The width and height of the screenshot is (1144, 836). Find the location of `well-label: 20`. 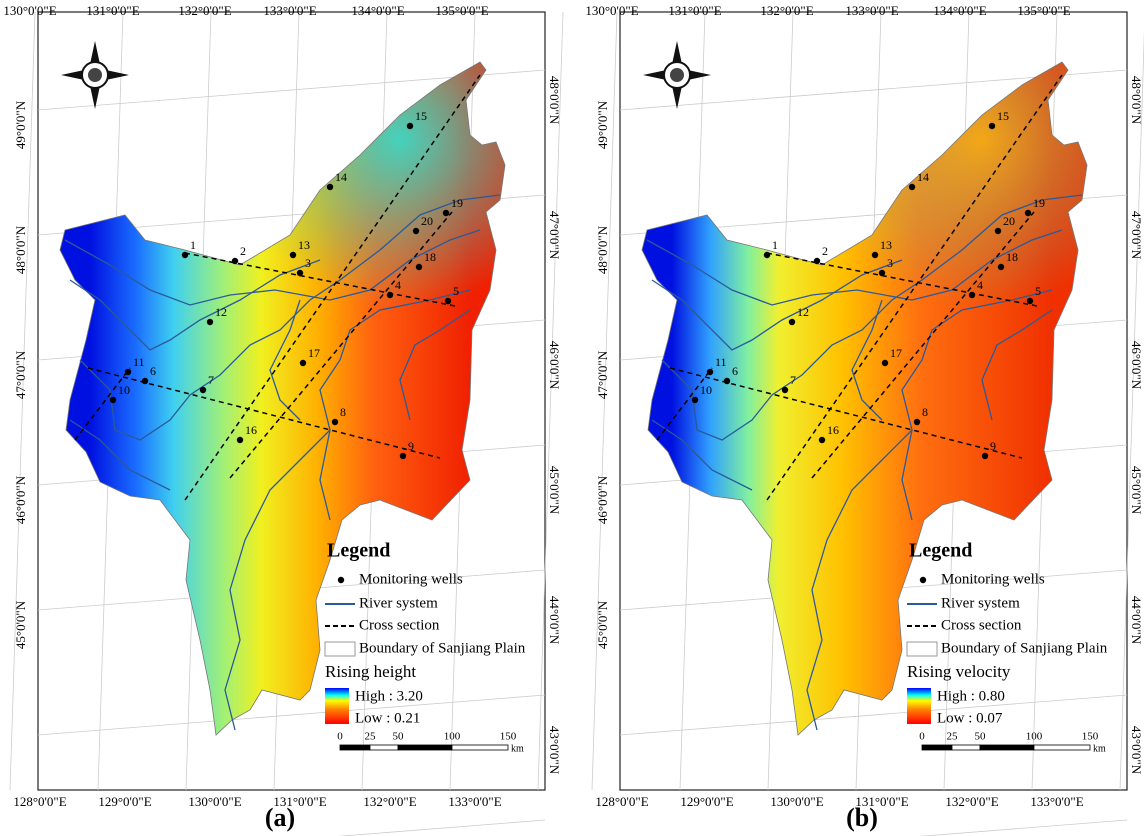

well-label: 20 is located at coordinates (427, 221).